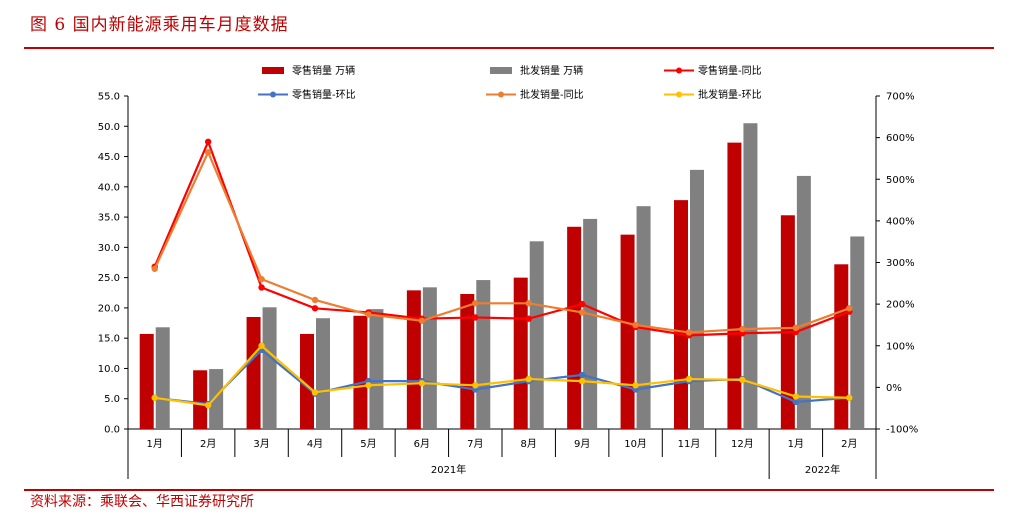  Describe the element at coordinates (900, 221) in the screenshot. I see `right-tick-label: 400%` at that location.